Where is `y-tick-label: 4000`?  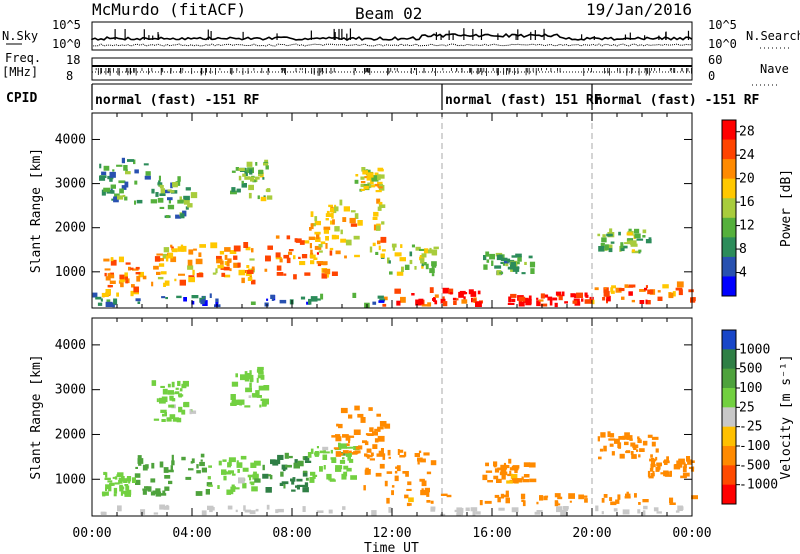 y-tick-label: 4000 is located at coordinates (70, 139).